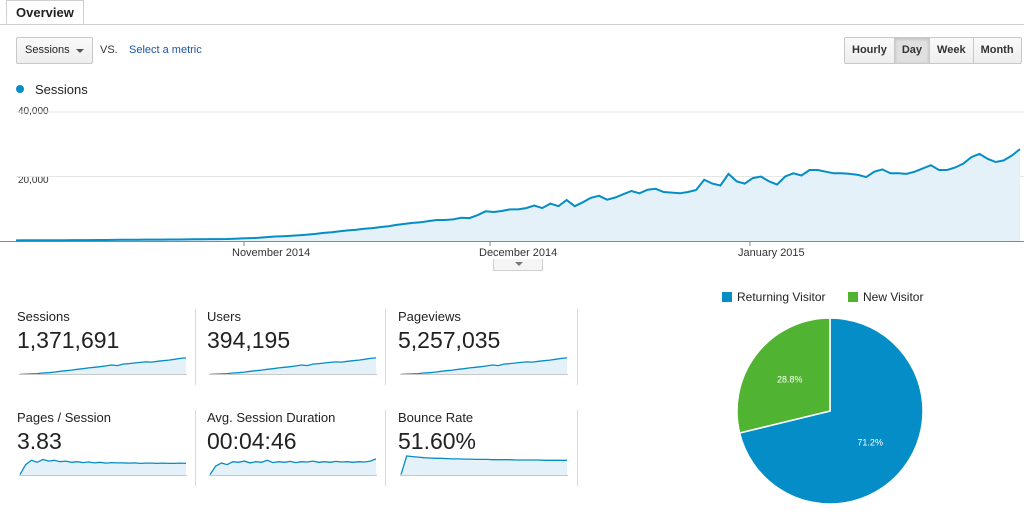 The height and width of the screenshot is (516, 1024). What do you see at coordinates (997, 50) in the screenshot?
I see `month-button: Month` at bounding box center [997, 50].